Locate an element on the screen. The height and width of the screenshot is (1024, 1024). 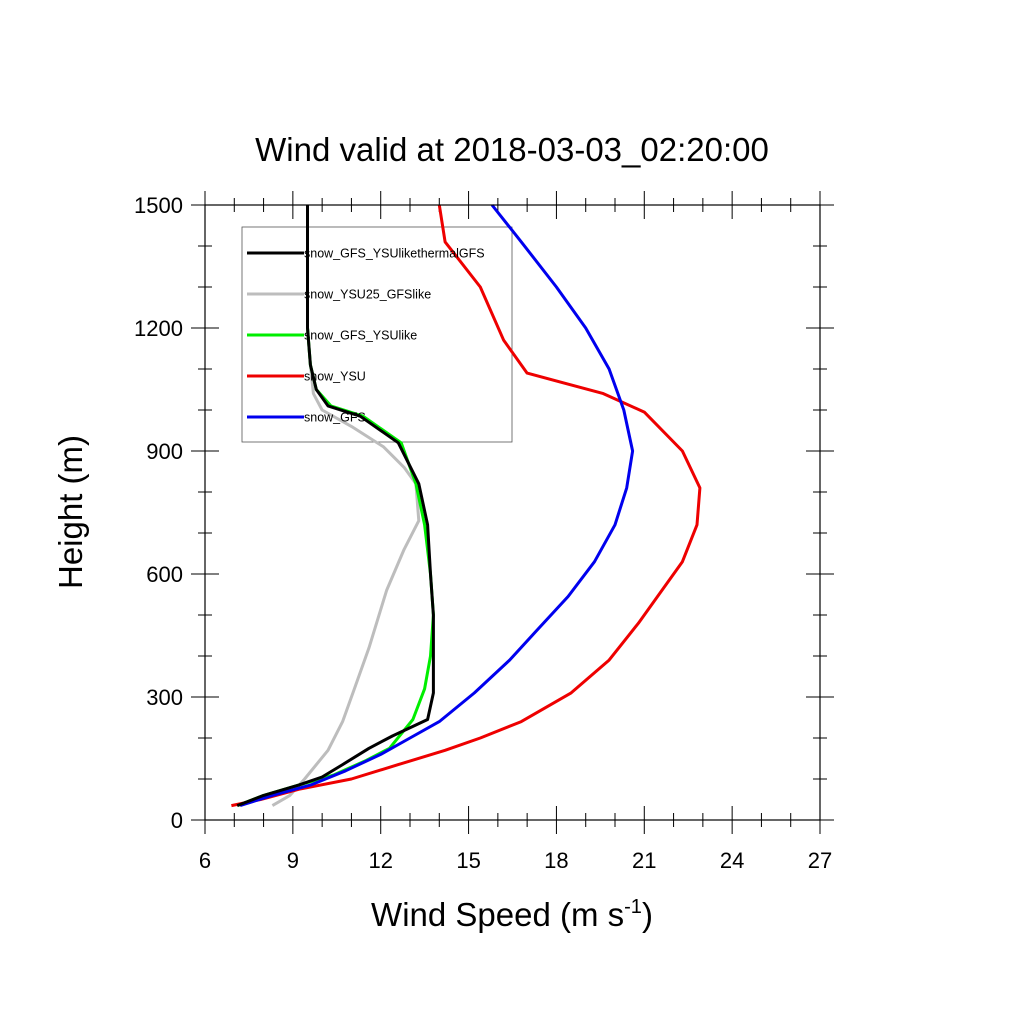
series-line-snow_GFS_YSUlikethermalGFS is located at coordinates (335, 506).